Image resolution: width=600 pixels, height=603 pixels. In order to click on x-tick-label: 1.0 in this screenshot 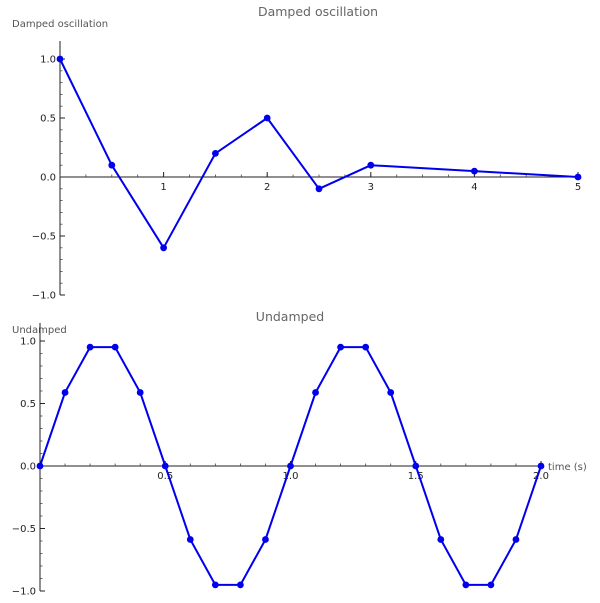, I will do `click(291, 476)`.